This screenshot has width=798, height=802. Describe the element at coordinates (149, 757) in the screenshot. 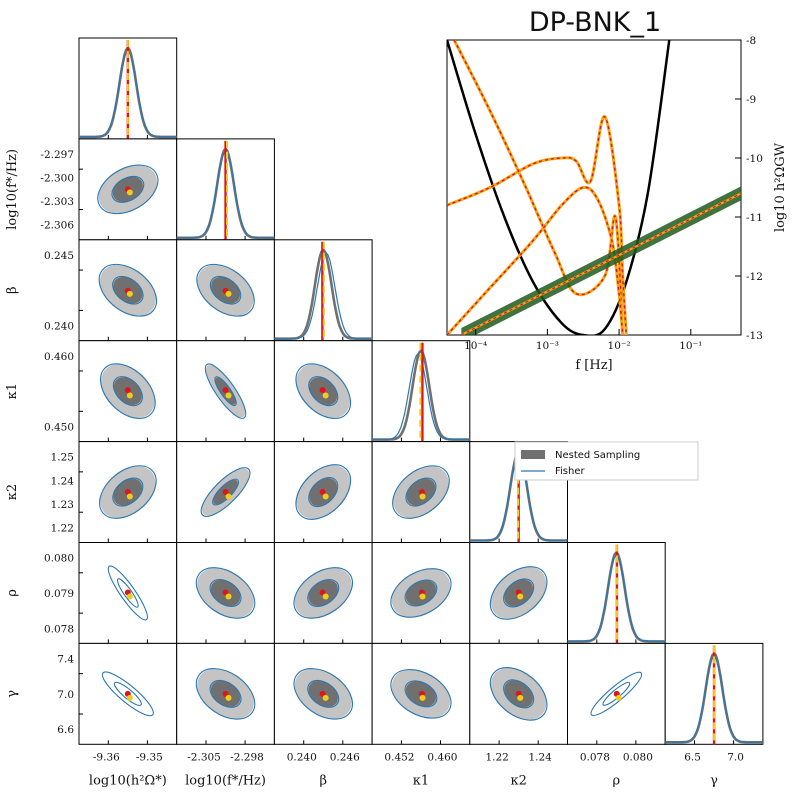

I see `x-tick-label: -9.35` at that location.